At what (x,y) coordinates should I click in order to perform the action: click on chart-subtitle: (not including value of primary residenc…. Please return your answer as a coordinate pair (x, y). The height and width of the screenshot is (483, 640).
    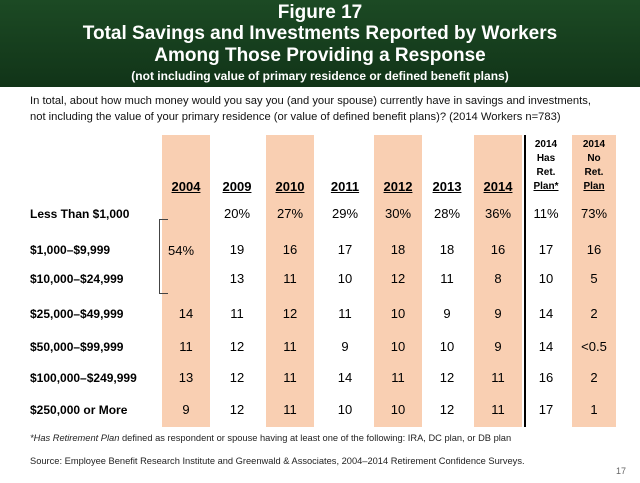
    Looking at the image, I should click on (320, 76).